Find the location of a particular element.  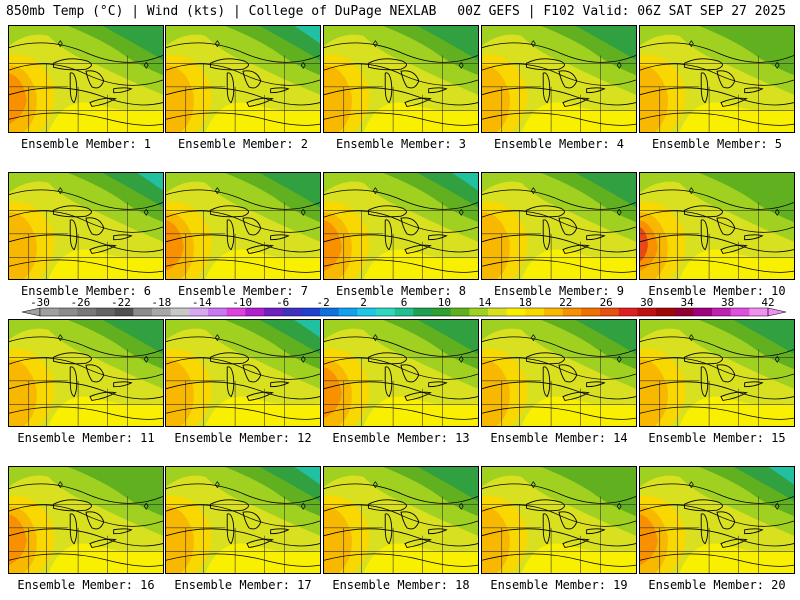

ensemble-member-label: Ensemble Member: 12 is located at coordinates (243, 438).